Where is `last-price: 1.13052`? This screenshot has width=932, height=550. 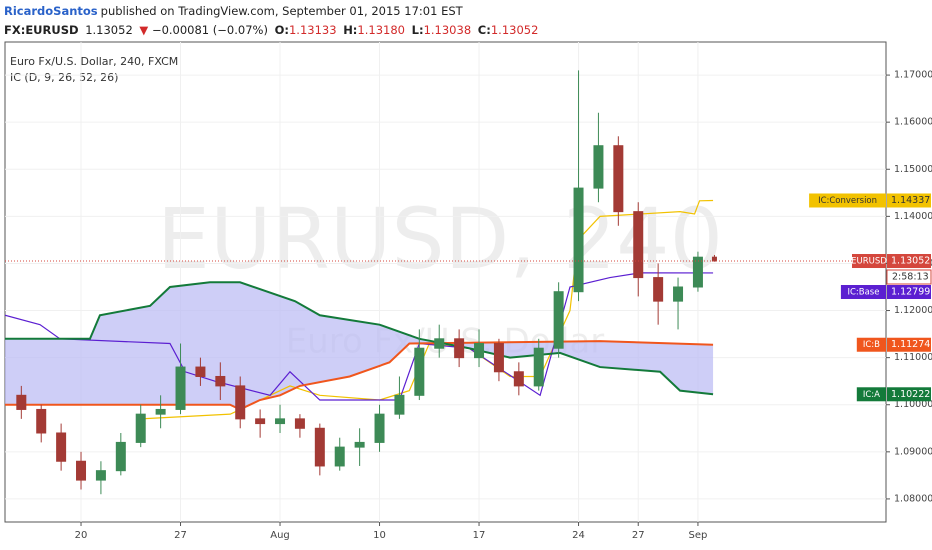
last-price: 1.13052 is located at coordinates (109, 30).